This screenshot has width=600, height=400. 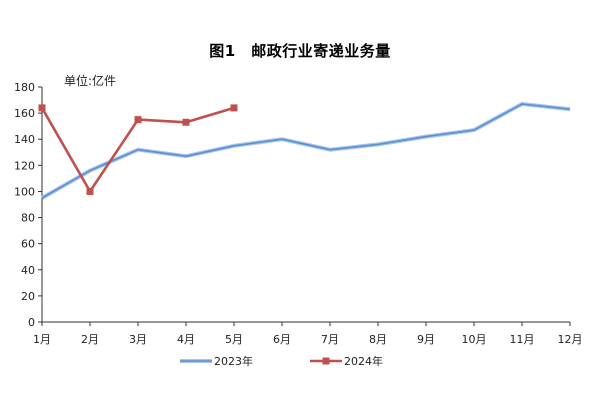 I want to click on y-tick-label: 160, so click(x=24, y=113).